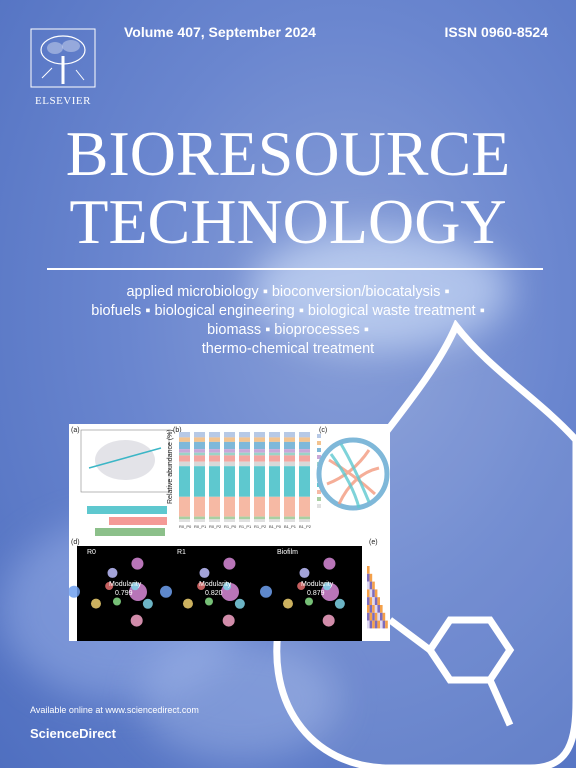 This screenshot has width=576, height=768. I want to click on panel-b-ylabel: Relative abundance (%), so click(170, 466).